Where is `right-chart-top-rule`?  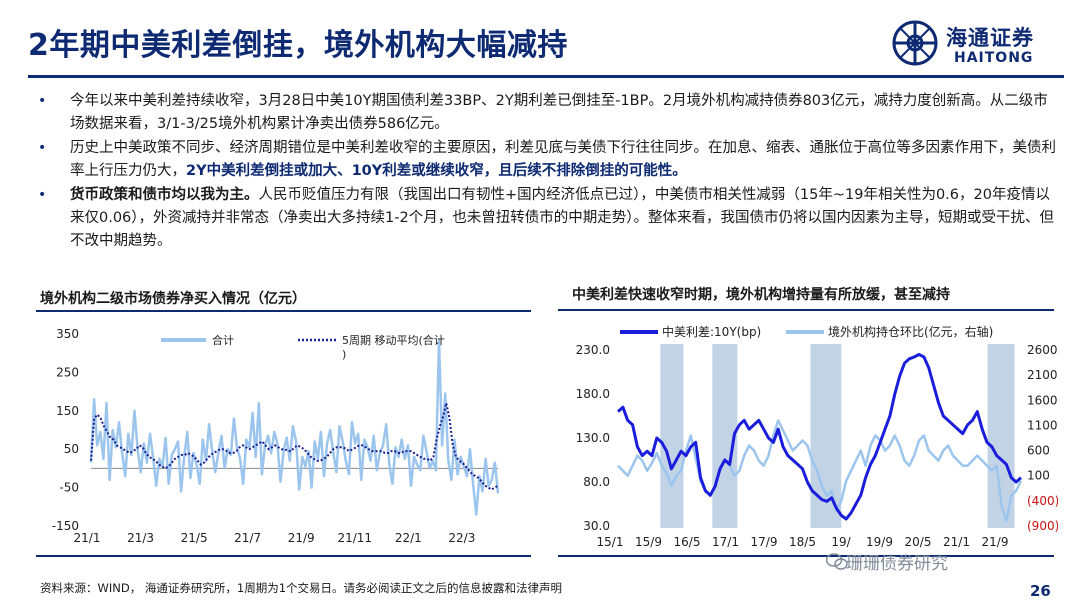 right-chart-top-rule is located at coordinates (806, 310).